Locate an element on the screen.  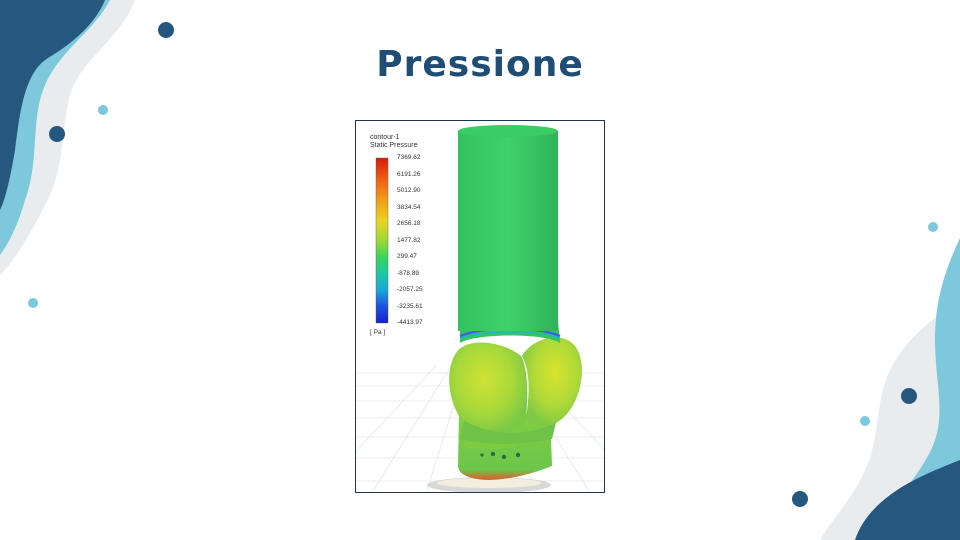
colorbar-tick: -2057.25 is located at coordinates (410, 289).